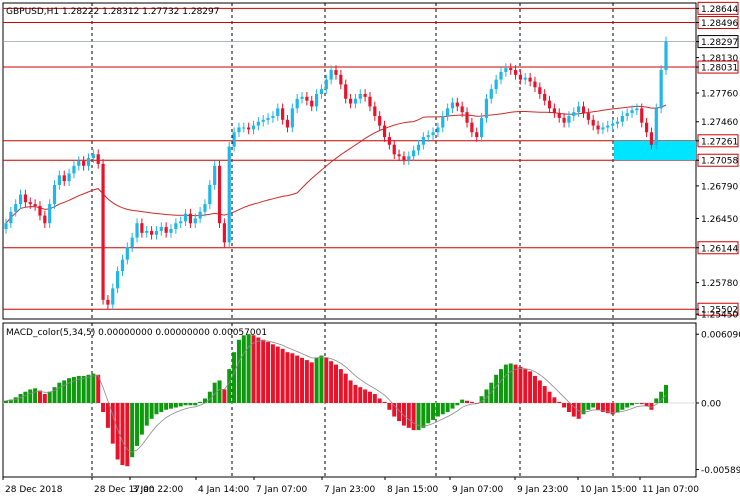 This screenshot has width=740, height=500. What do you see at coordinates (158, 490) in the screenshot?
I see `time-tick-2: 3 Jan 22:00` at bounding box center [158, 490].